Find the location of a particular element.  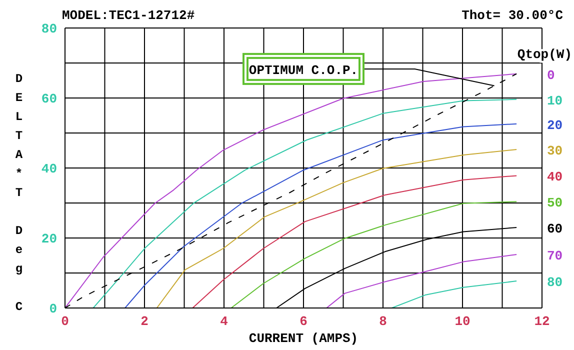

x-tick-label: 6 is located at coordinates (304, 322).